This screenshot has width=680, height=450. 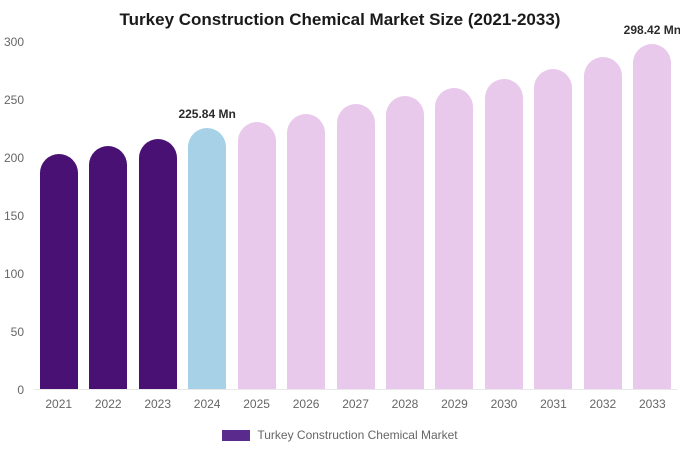 What do you see at coordinates (13, 100) in the screenshot?
I see `y-axis-tick-label: 250` at bounding box center [13, 100].